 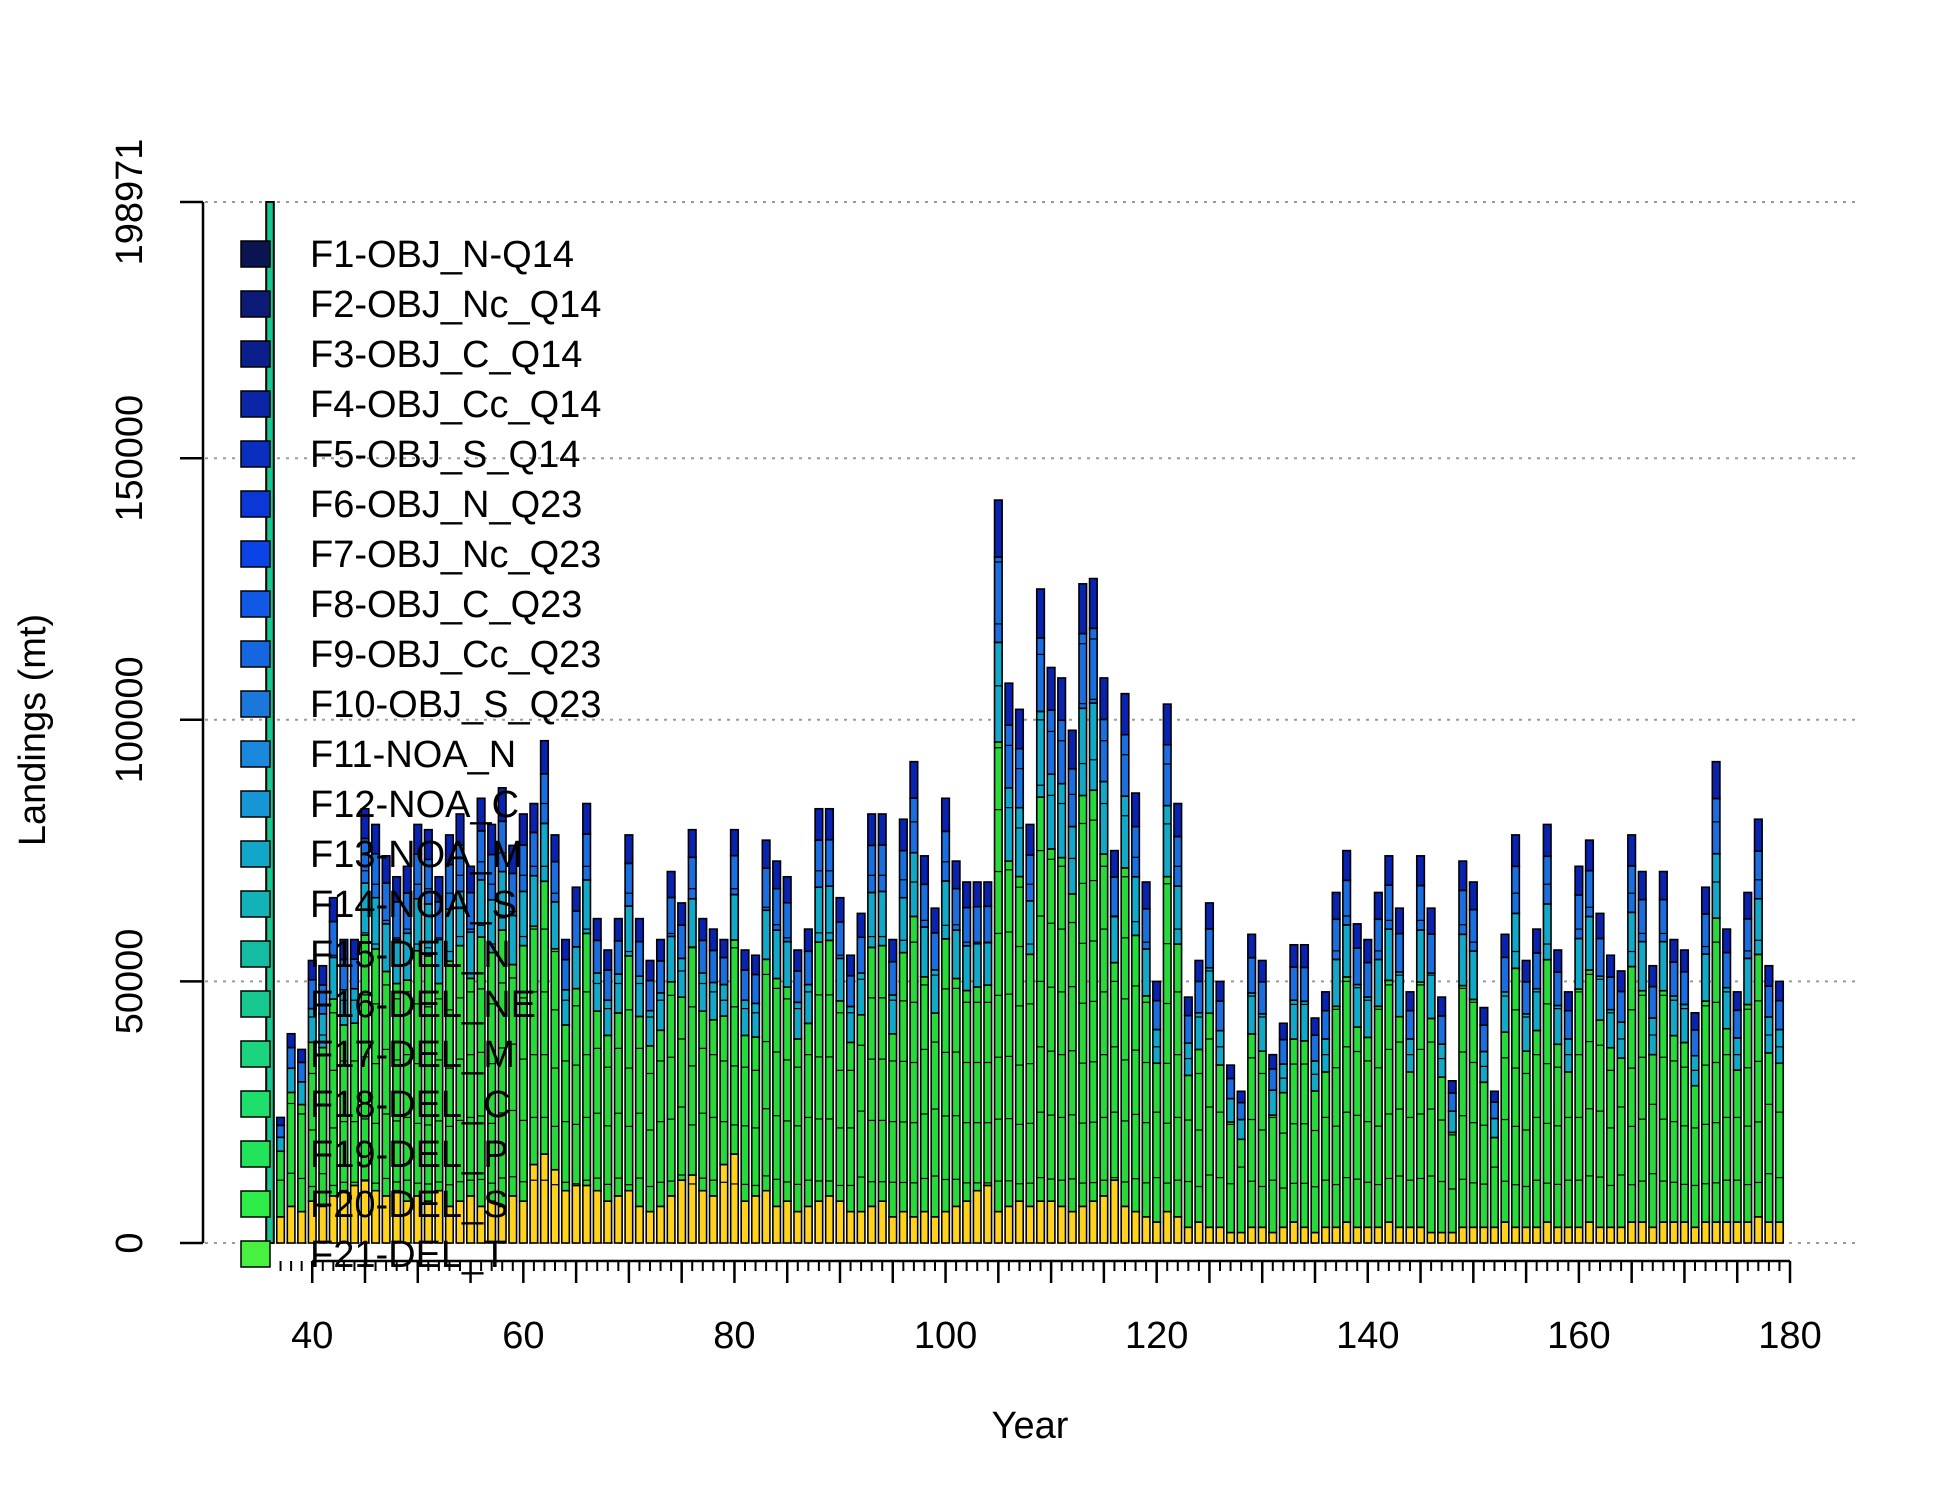 What do you see at coordinates (312, 1336) in the screenshot?
I see `x-tick-label: 40` at bounding box center [312, 1336].